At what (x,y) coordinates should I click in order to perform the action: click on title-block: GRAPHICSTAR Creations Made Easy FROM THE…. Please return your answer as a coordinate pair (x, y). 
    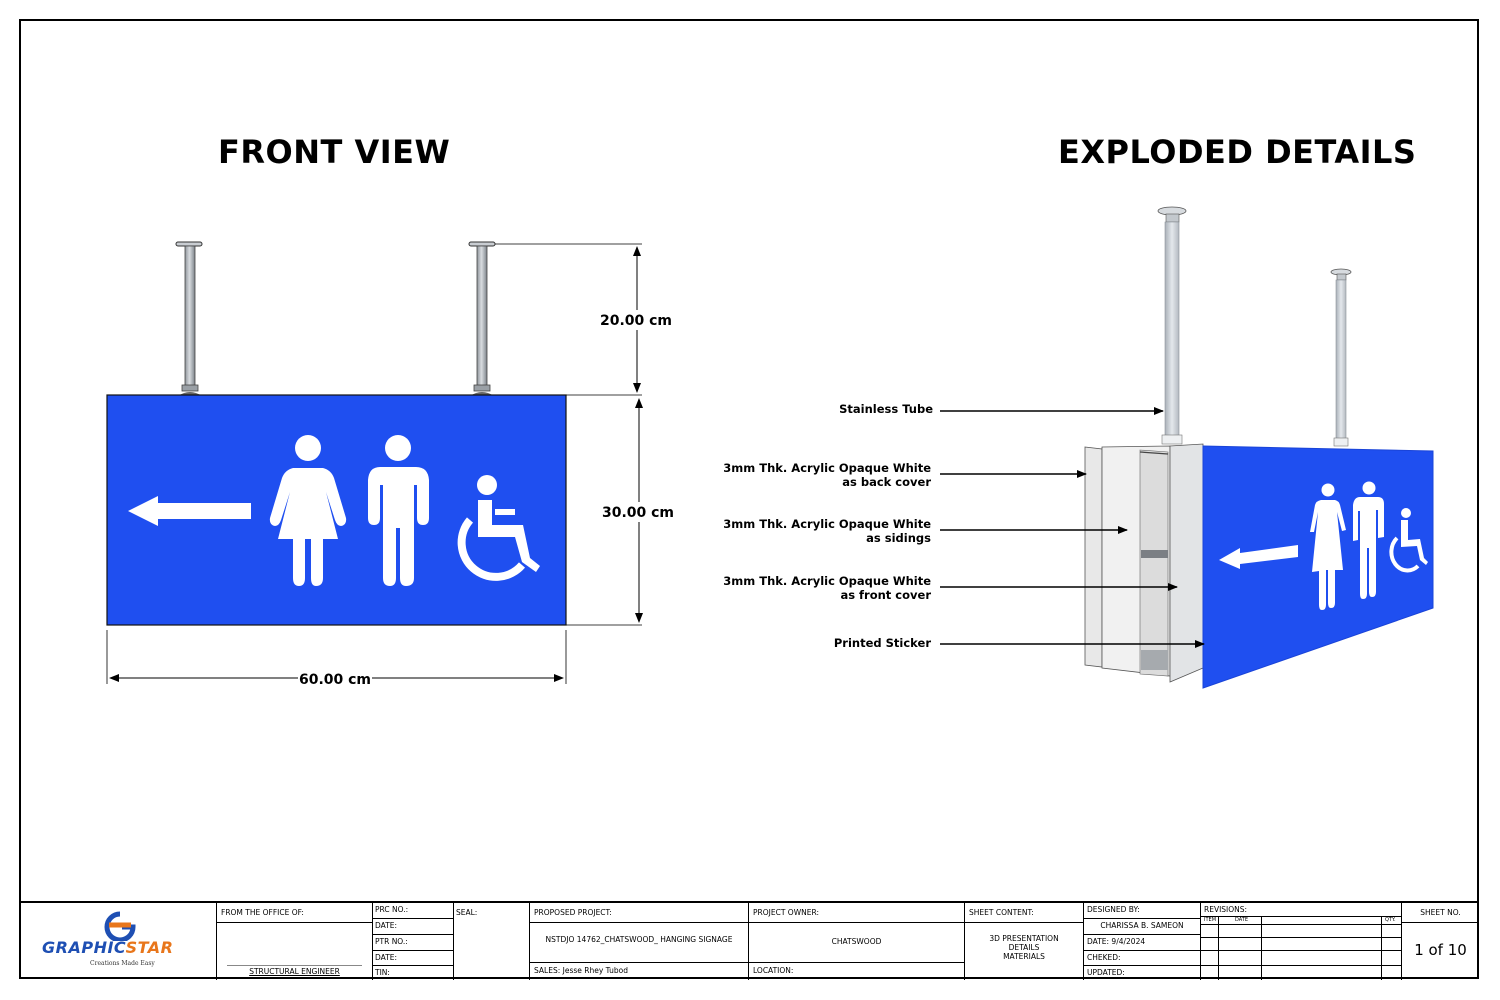
    Looking at the image, I should click on (749, 940).